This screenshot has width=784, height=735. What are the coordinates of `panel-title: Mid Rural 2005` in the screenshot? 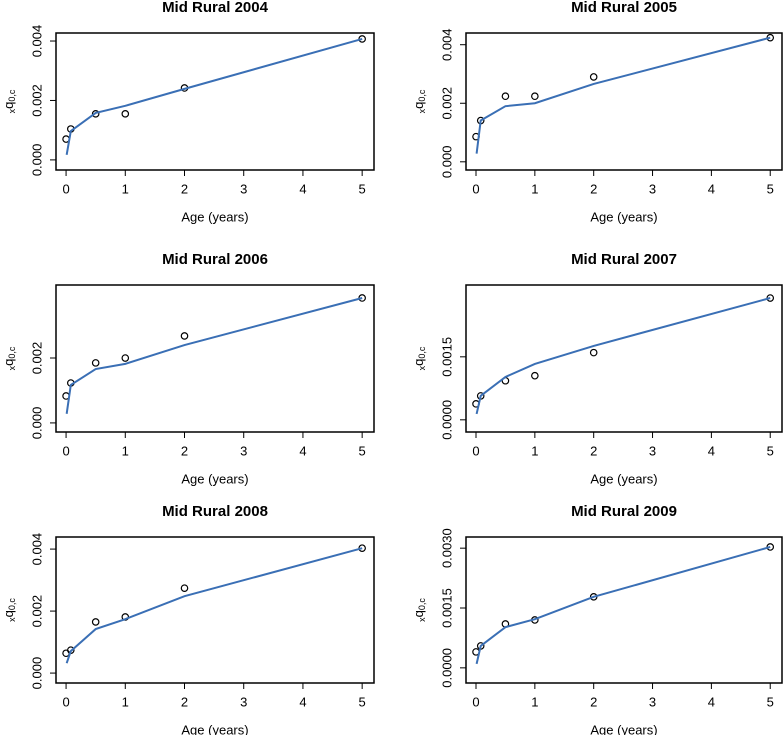 It's located at (624, 8).